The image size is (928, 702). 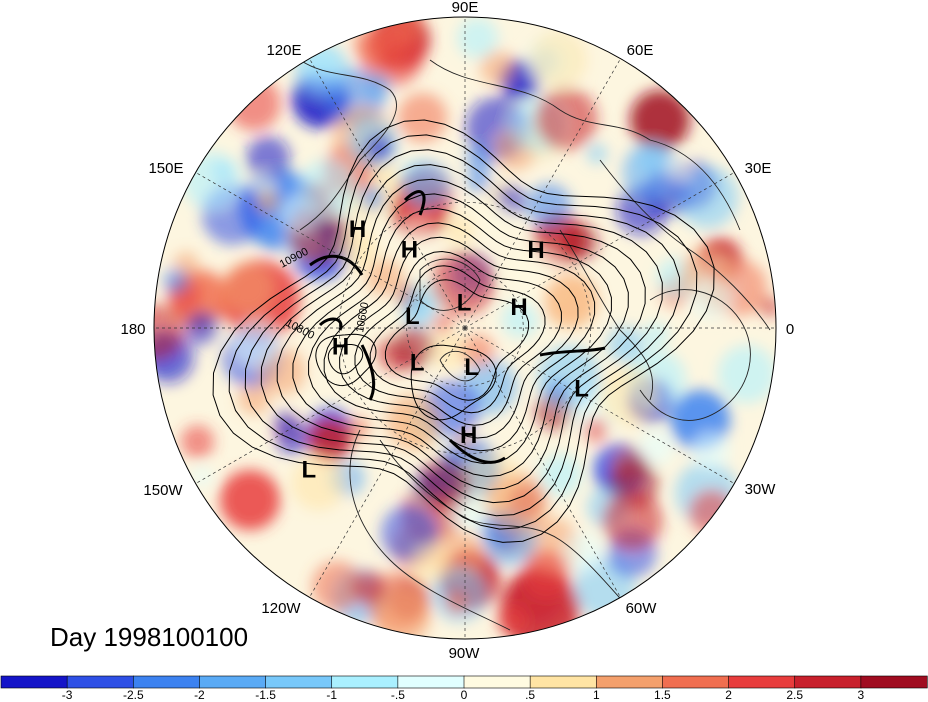 What do you see at coordinates (283, 50) in the screenshot?
I see `lon-label-120e: 120E` at bounding box center [283, 50].